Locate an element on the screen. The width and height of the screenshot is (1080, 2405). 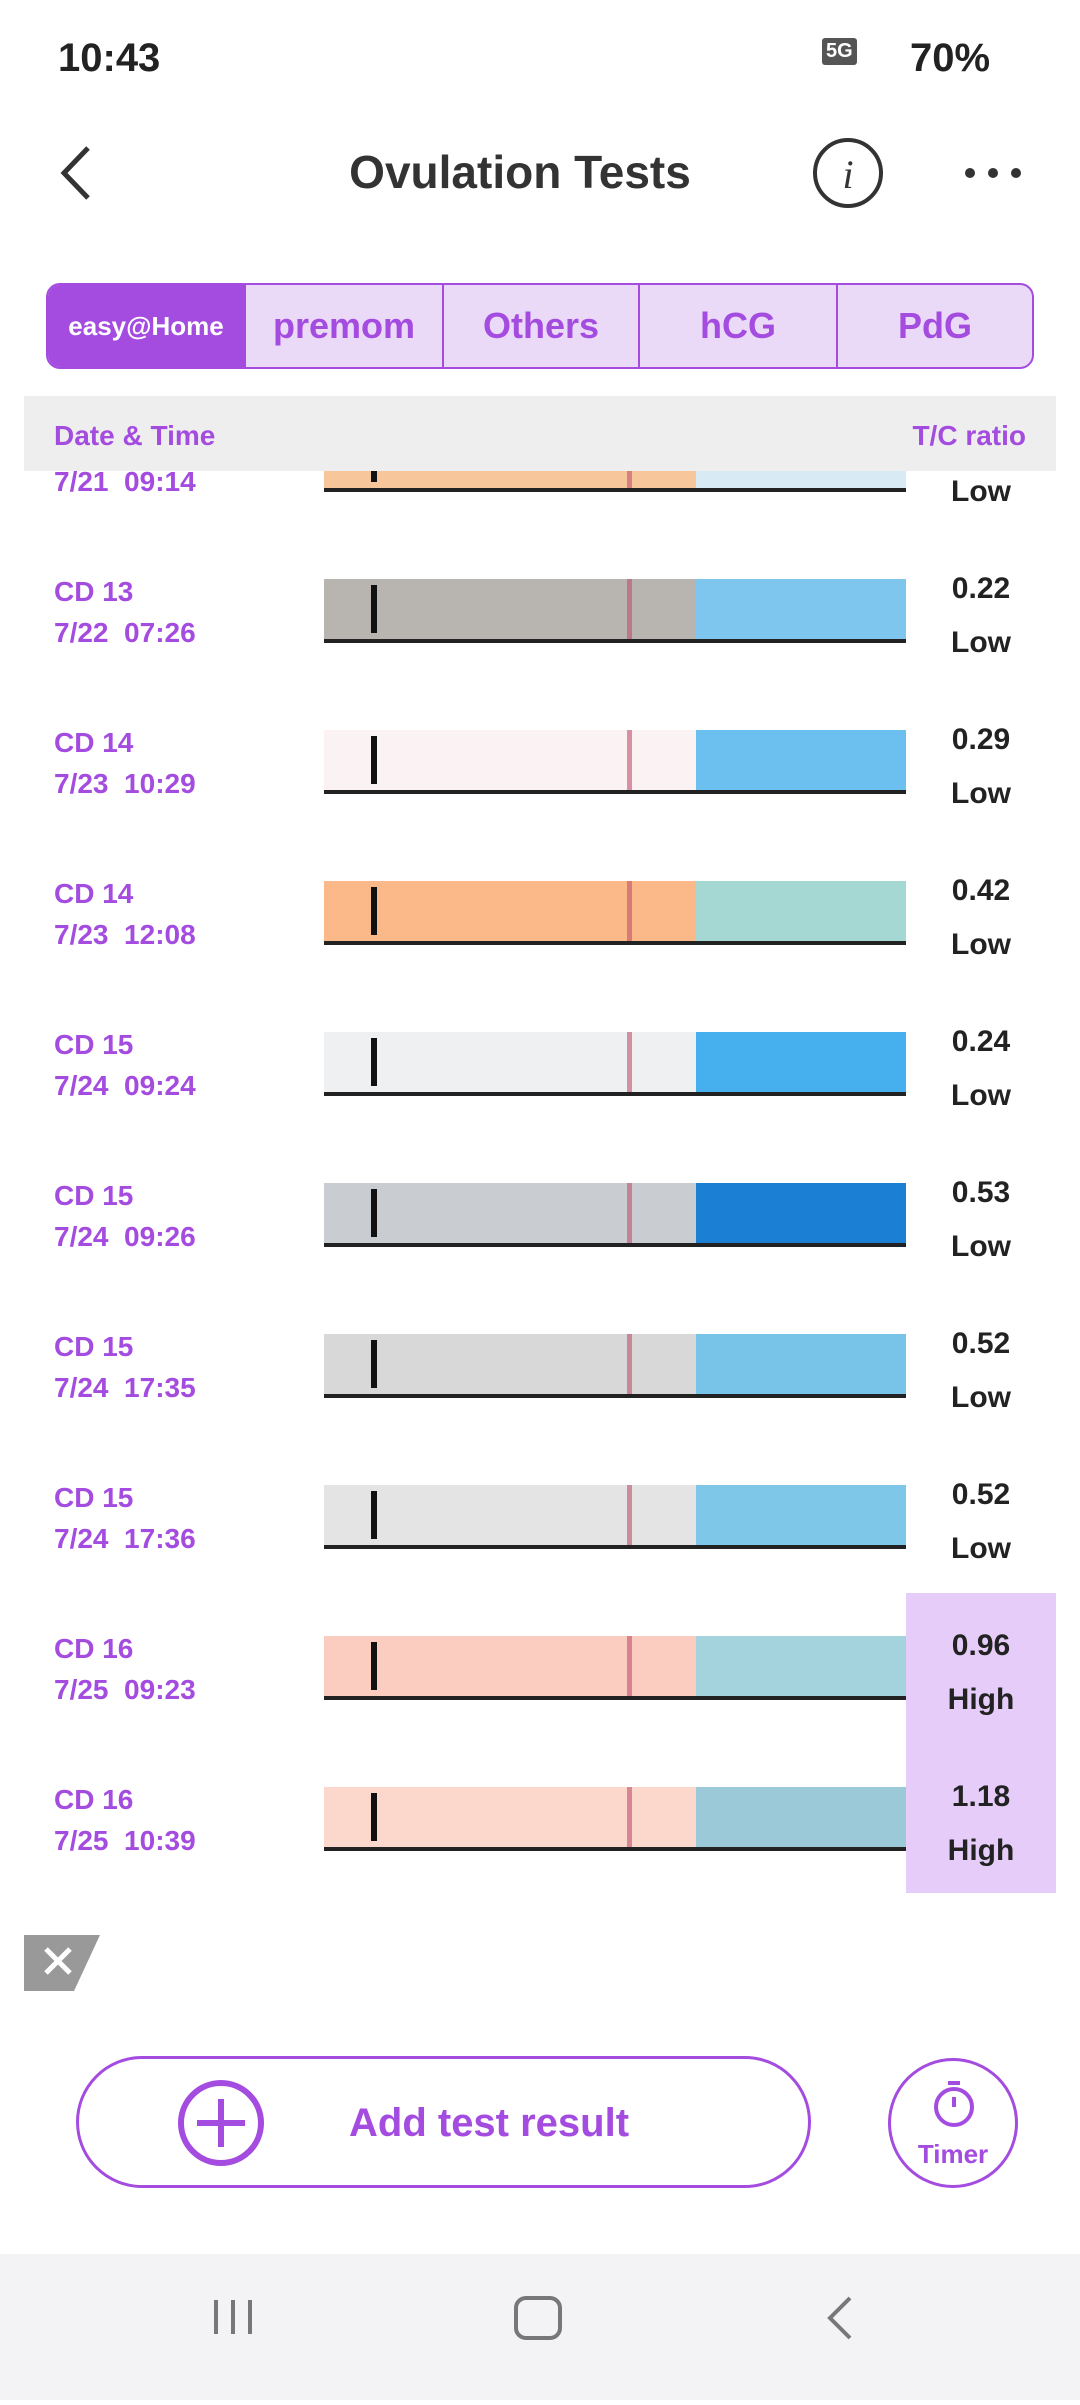
tab: premom is located at coordinates (343, 326).